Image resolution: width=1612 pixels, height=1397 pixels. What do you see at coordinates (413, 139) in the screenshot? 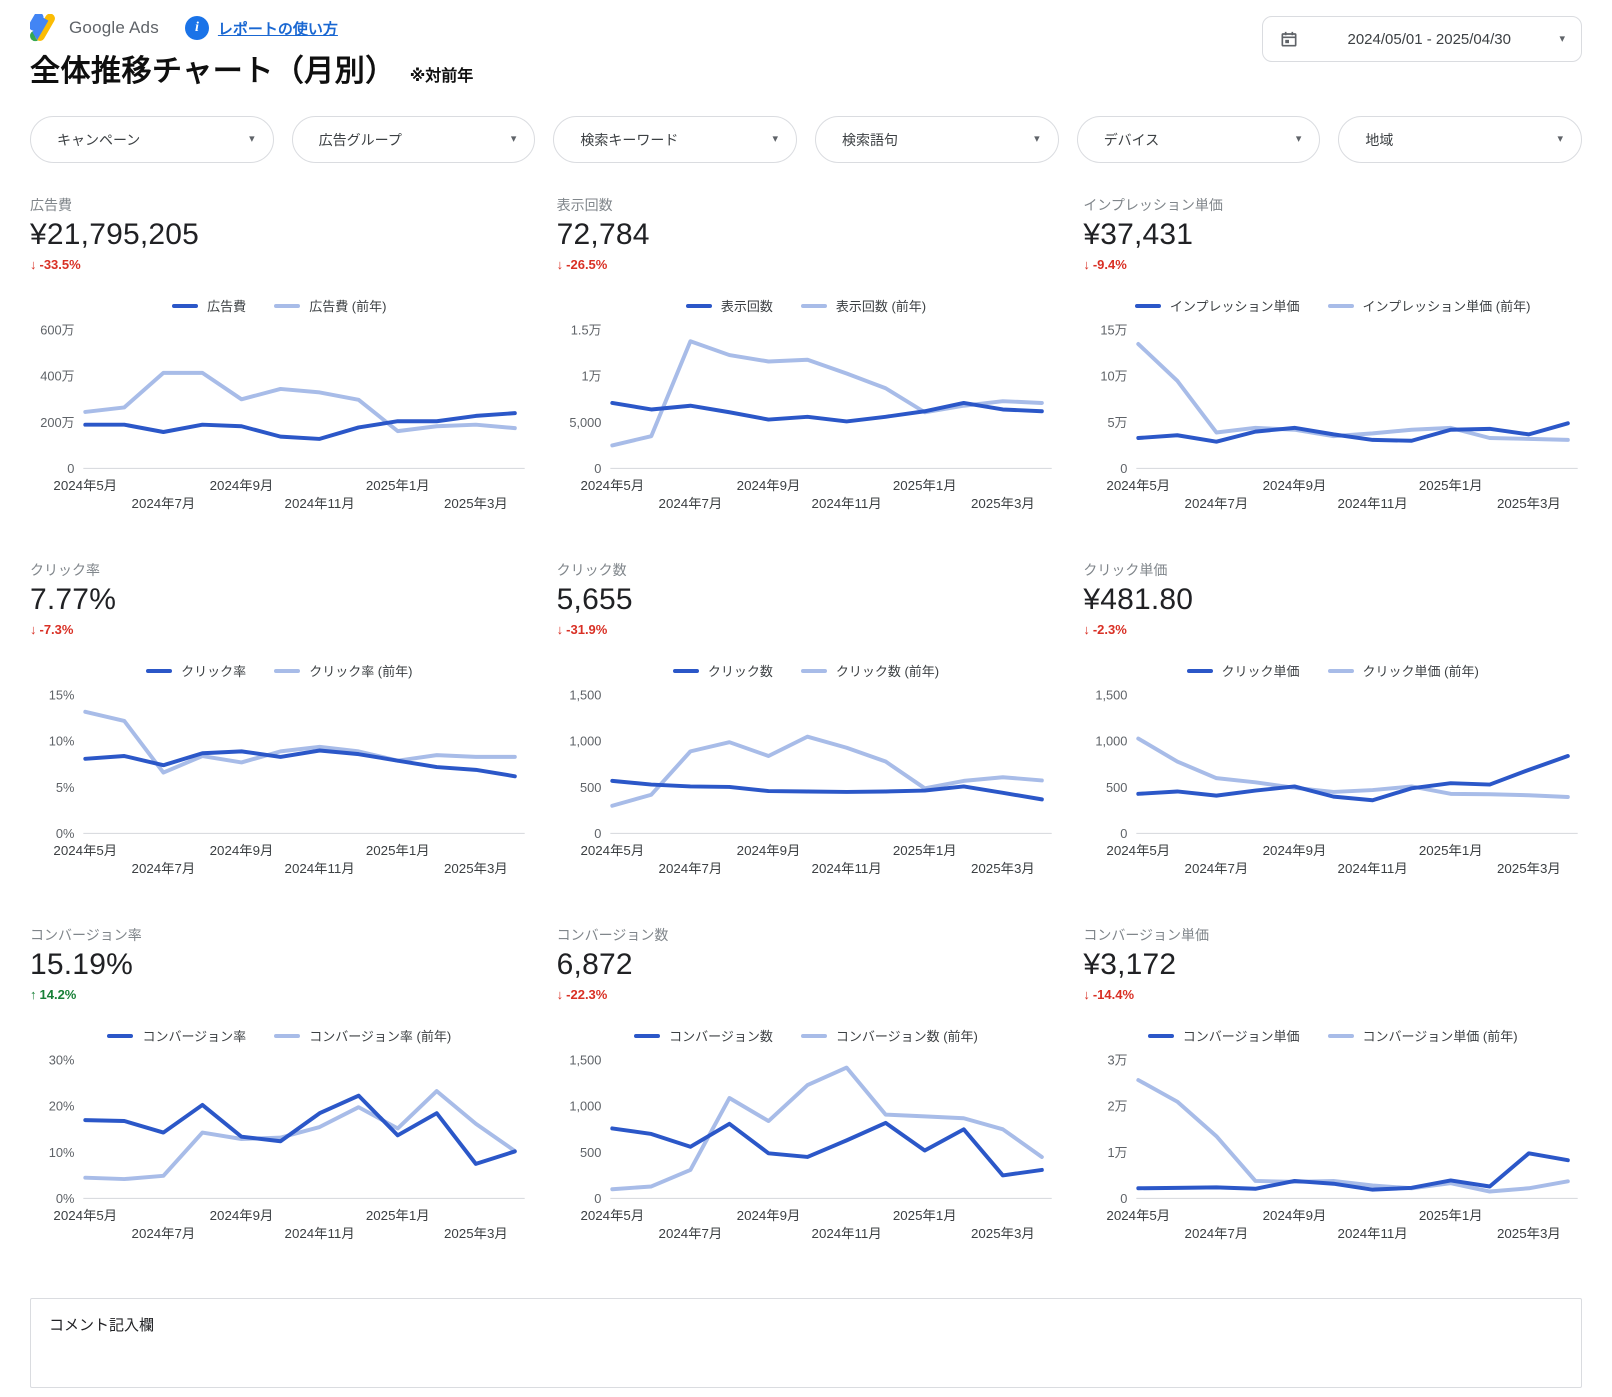
I see `filter-ad-group: 広告グループ ▾` at bounding box center [413, 139].